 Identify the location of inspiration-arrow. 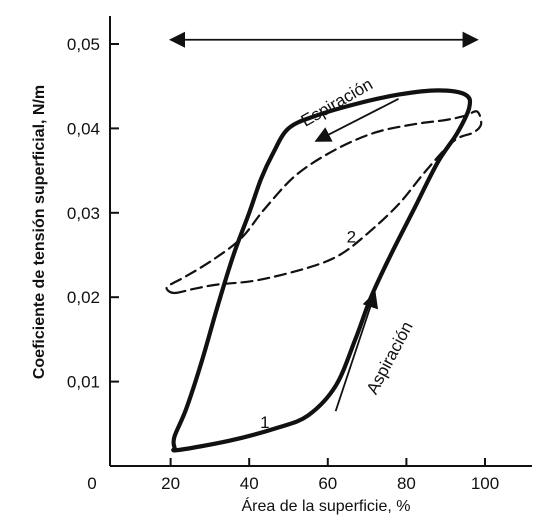
(356, 351).